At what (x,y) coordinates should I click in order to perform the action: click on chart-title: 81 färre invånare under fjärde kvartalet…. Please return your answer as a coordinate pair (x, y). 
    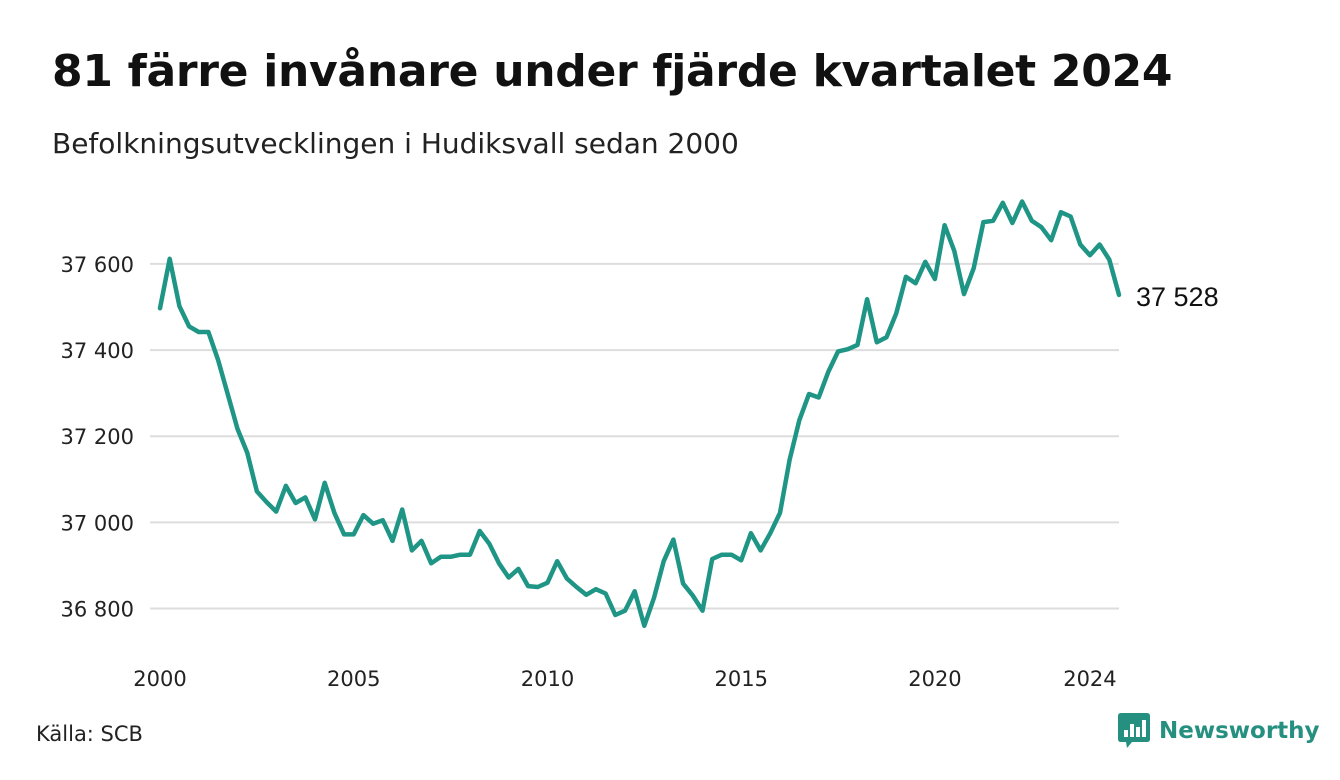
    Looking at the image, I should click on (612, 71).